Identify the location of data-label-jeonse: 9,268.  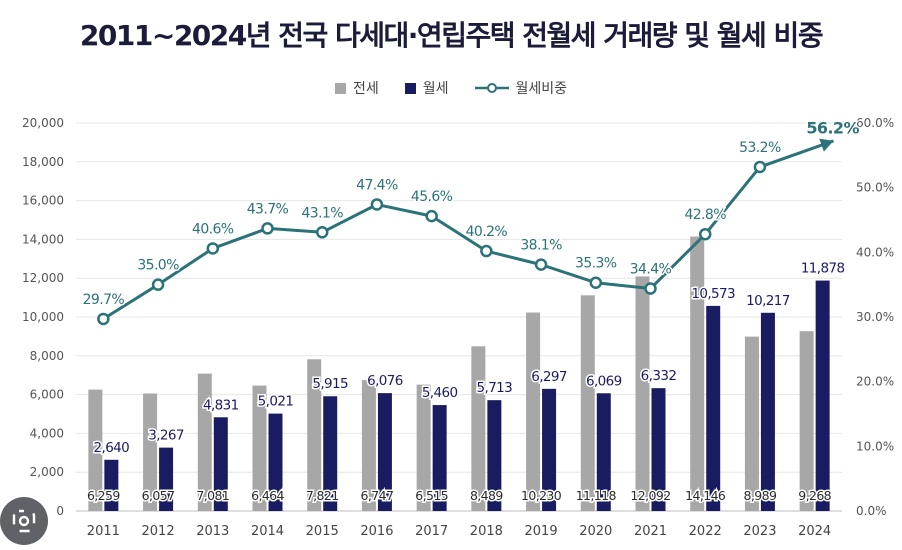
(814, 495).